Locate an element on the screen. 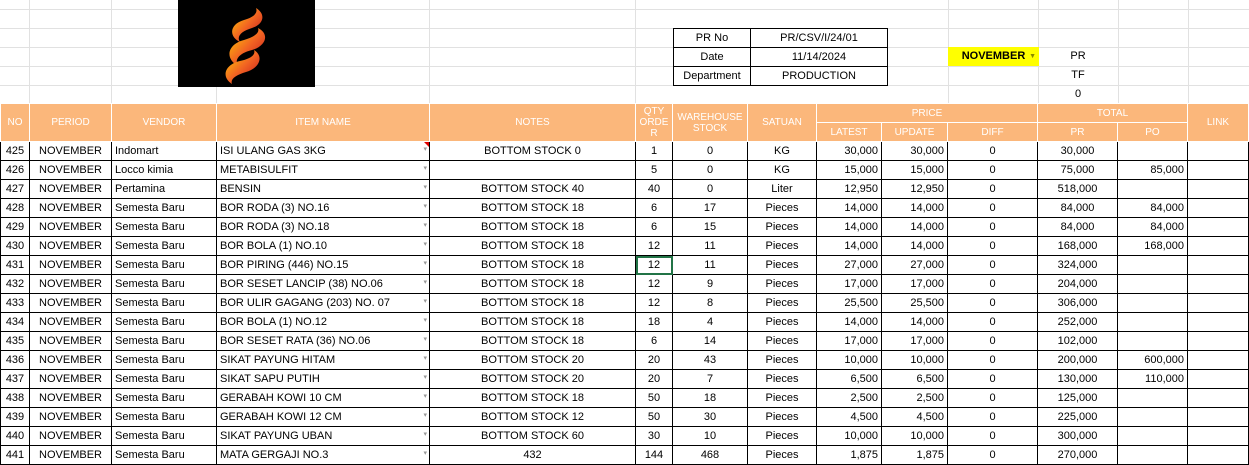 The width and height of the screenshot is (1249, 465). col-header-qty: QTY ORDE R is located at coordinates (654, 122).